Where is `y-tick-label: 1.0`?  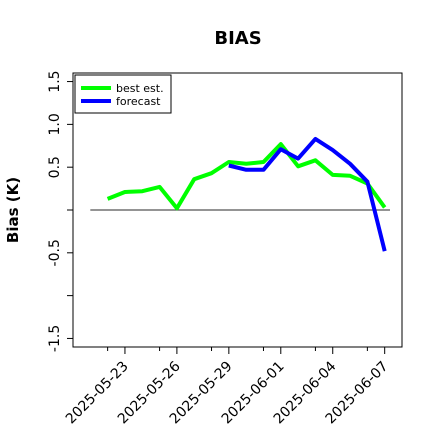
y-tick-label: 1.0 is located at coordinates (55, 124).